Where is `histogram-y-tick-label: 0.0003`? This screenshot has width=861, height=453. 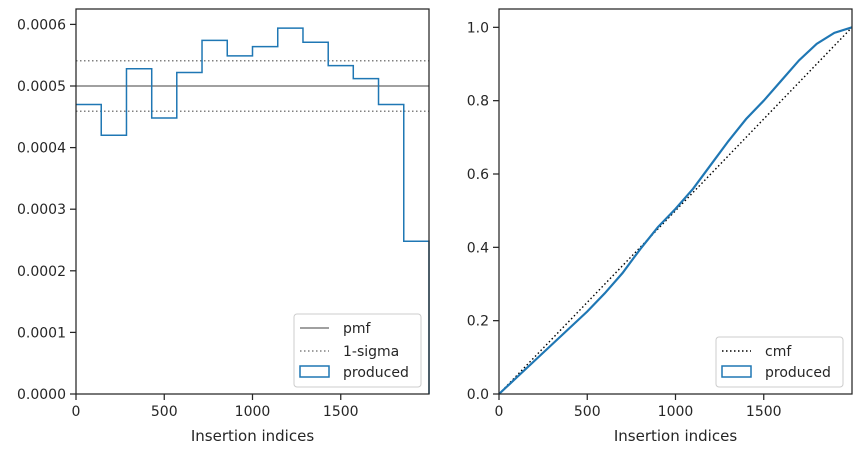 histogram-y-tick-label: 0.0003 is located at coordinates (41, 210).